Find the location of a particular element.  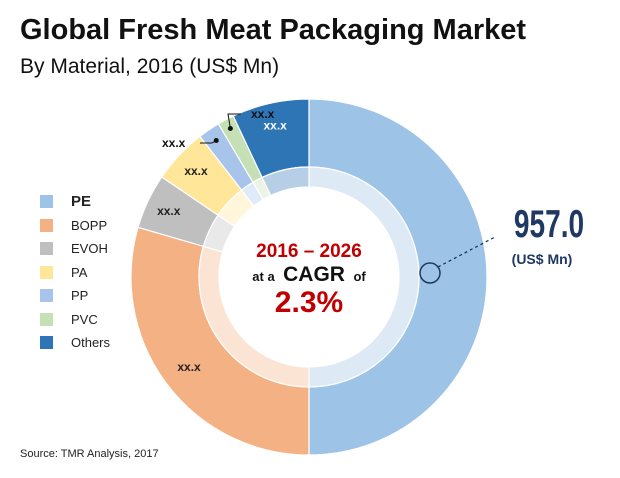

data-label-evoh: xx.x is located at coordinates (169, 211).